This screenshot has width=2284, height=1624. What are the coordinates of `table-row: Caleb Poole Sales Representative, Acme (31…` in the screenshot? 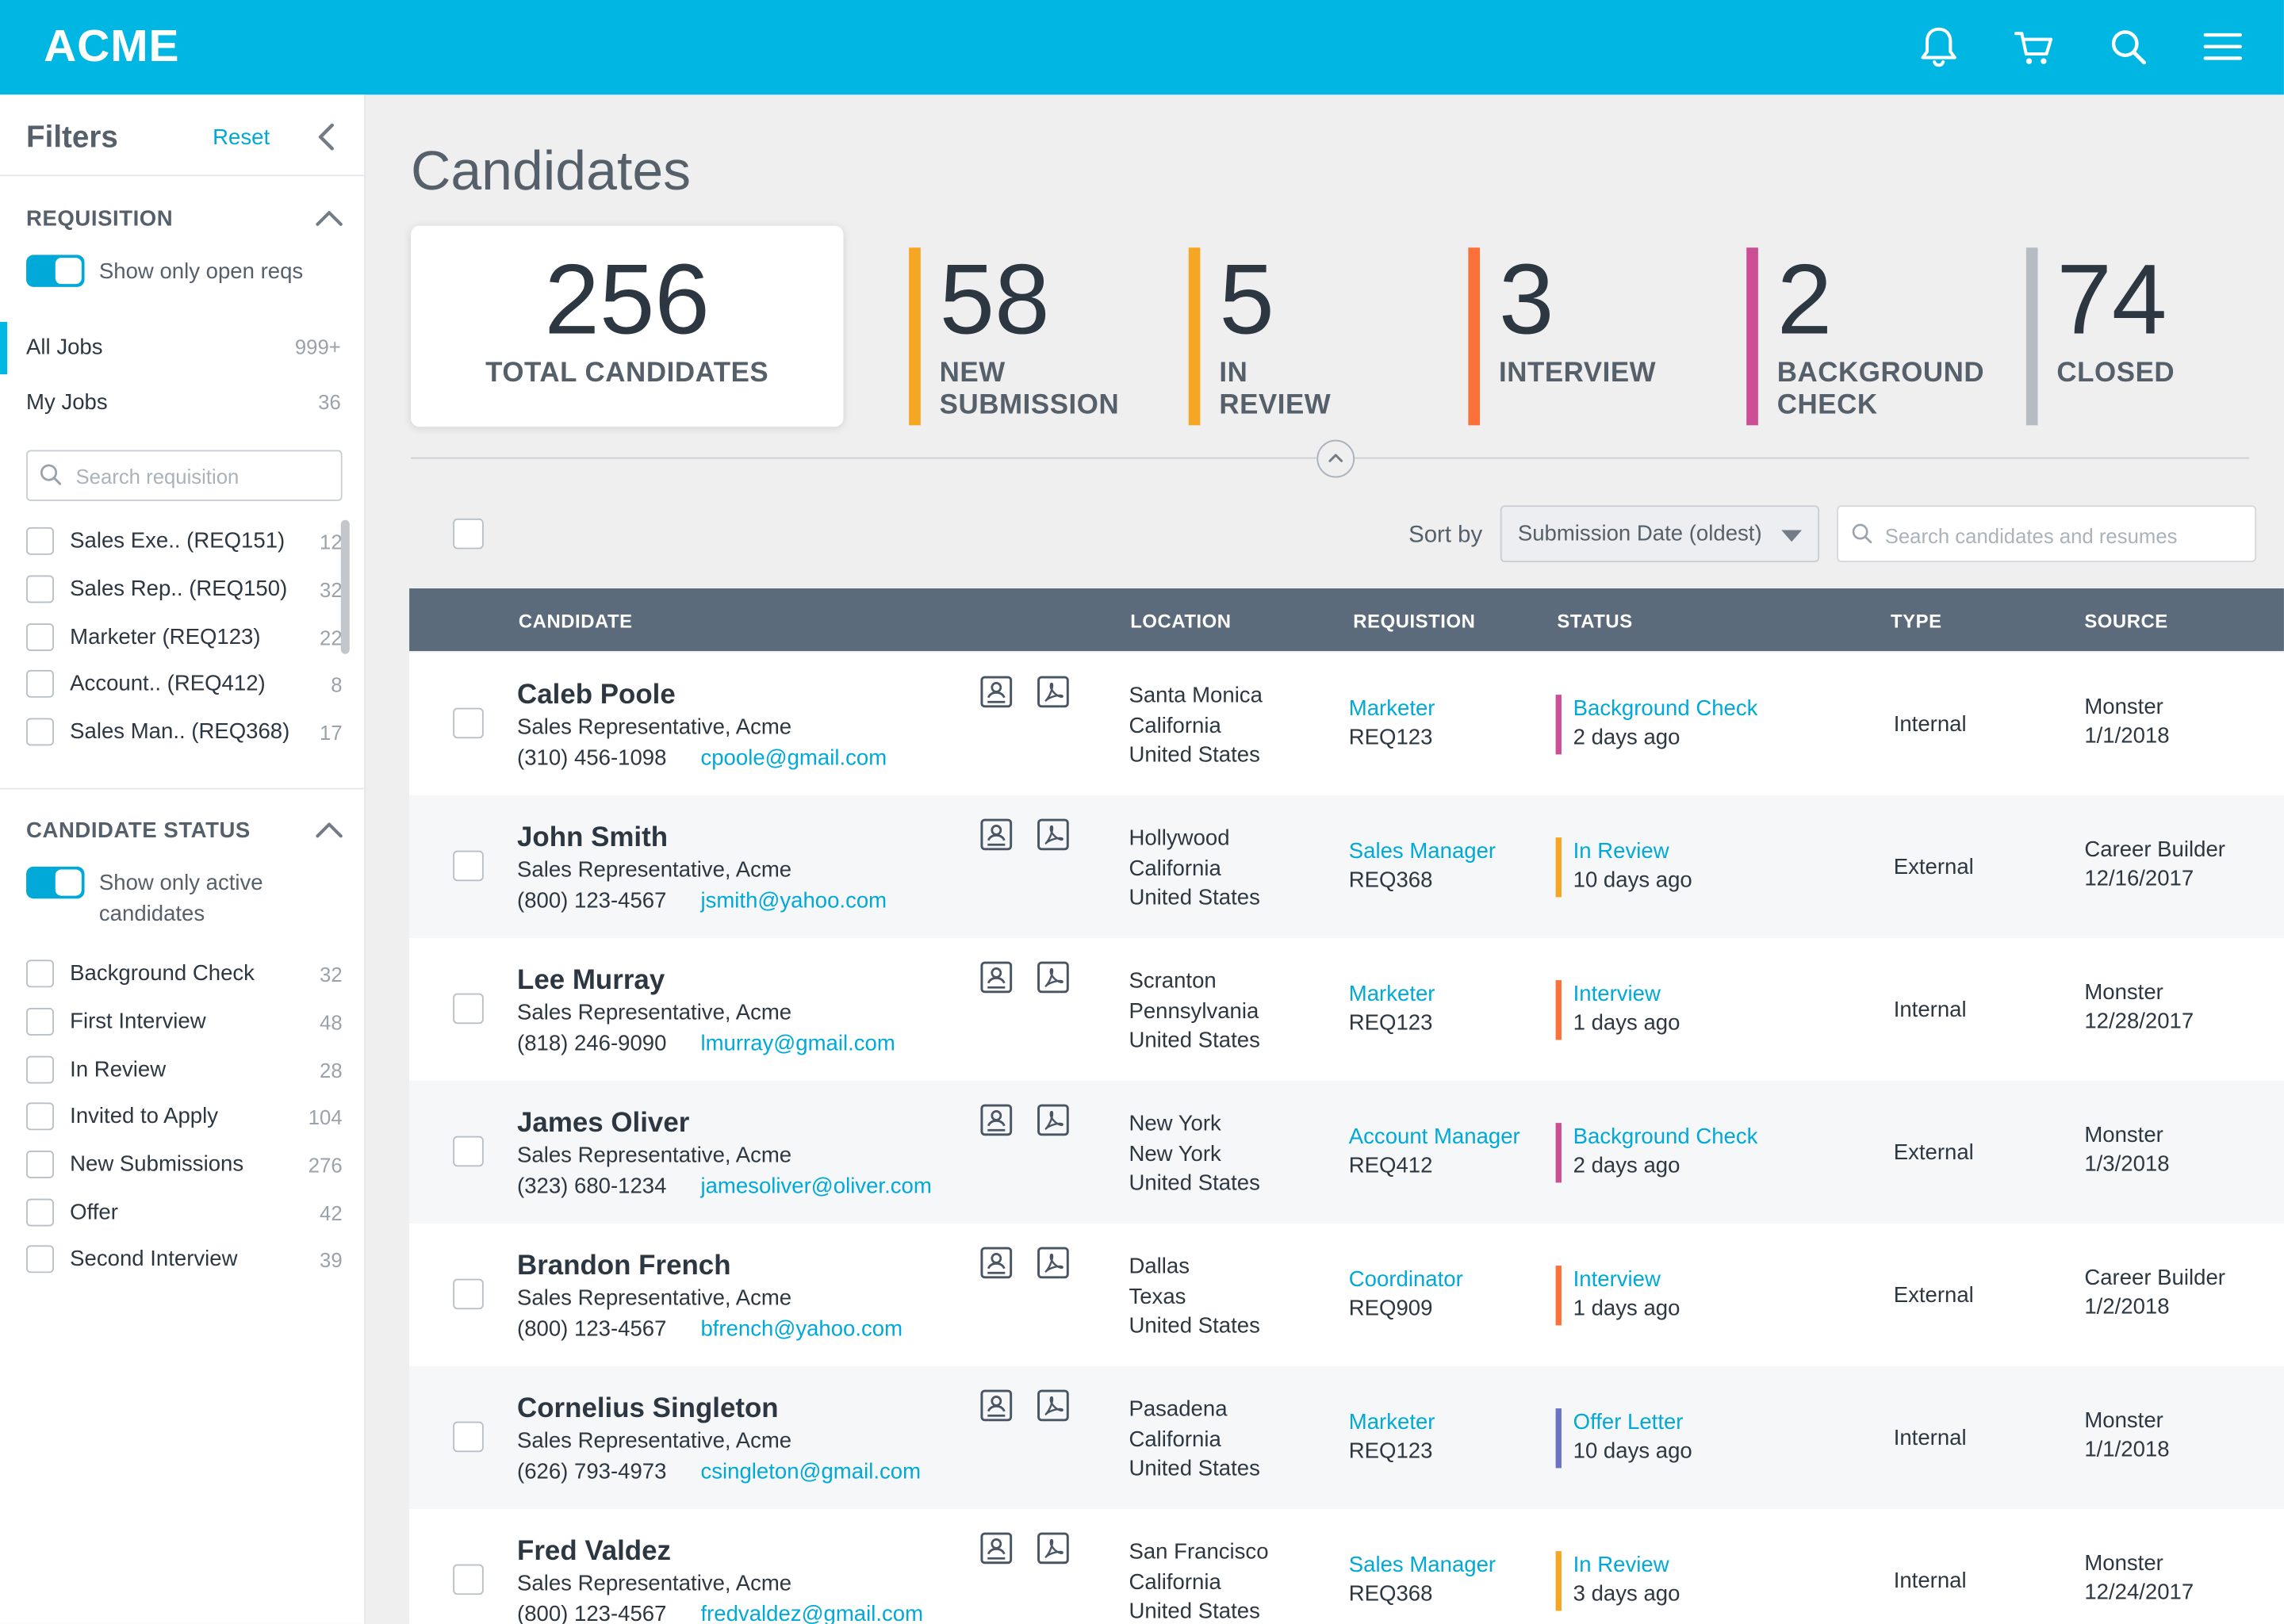 It's located at (1346, 723).